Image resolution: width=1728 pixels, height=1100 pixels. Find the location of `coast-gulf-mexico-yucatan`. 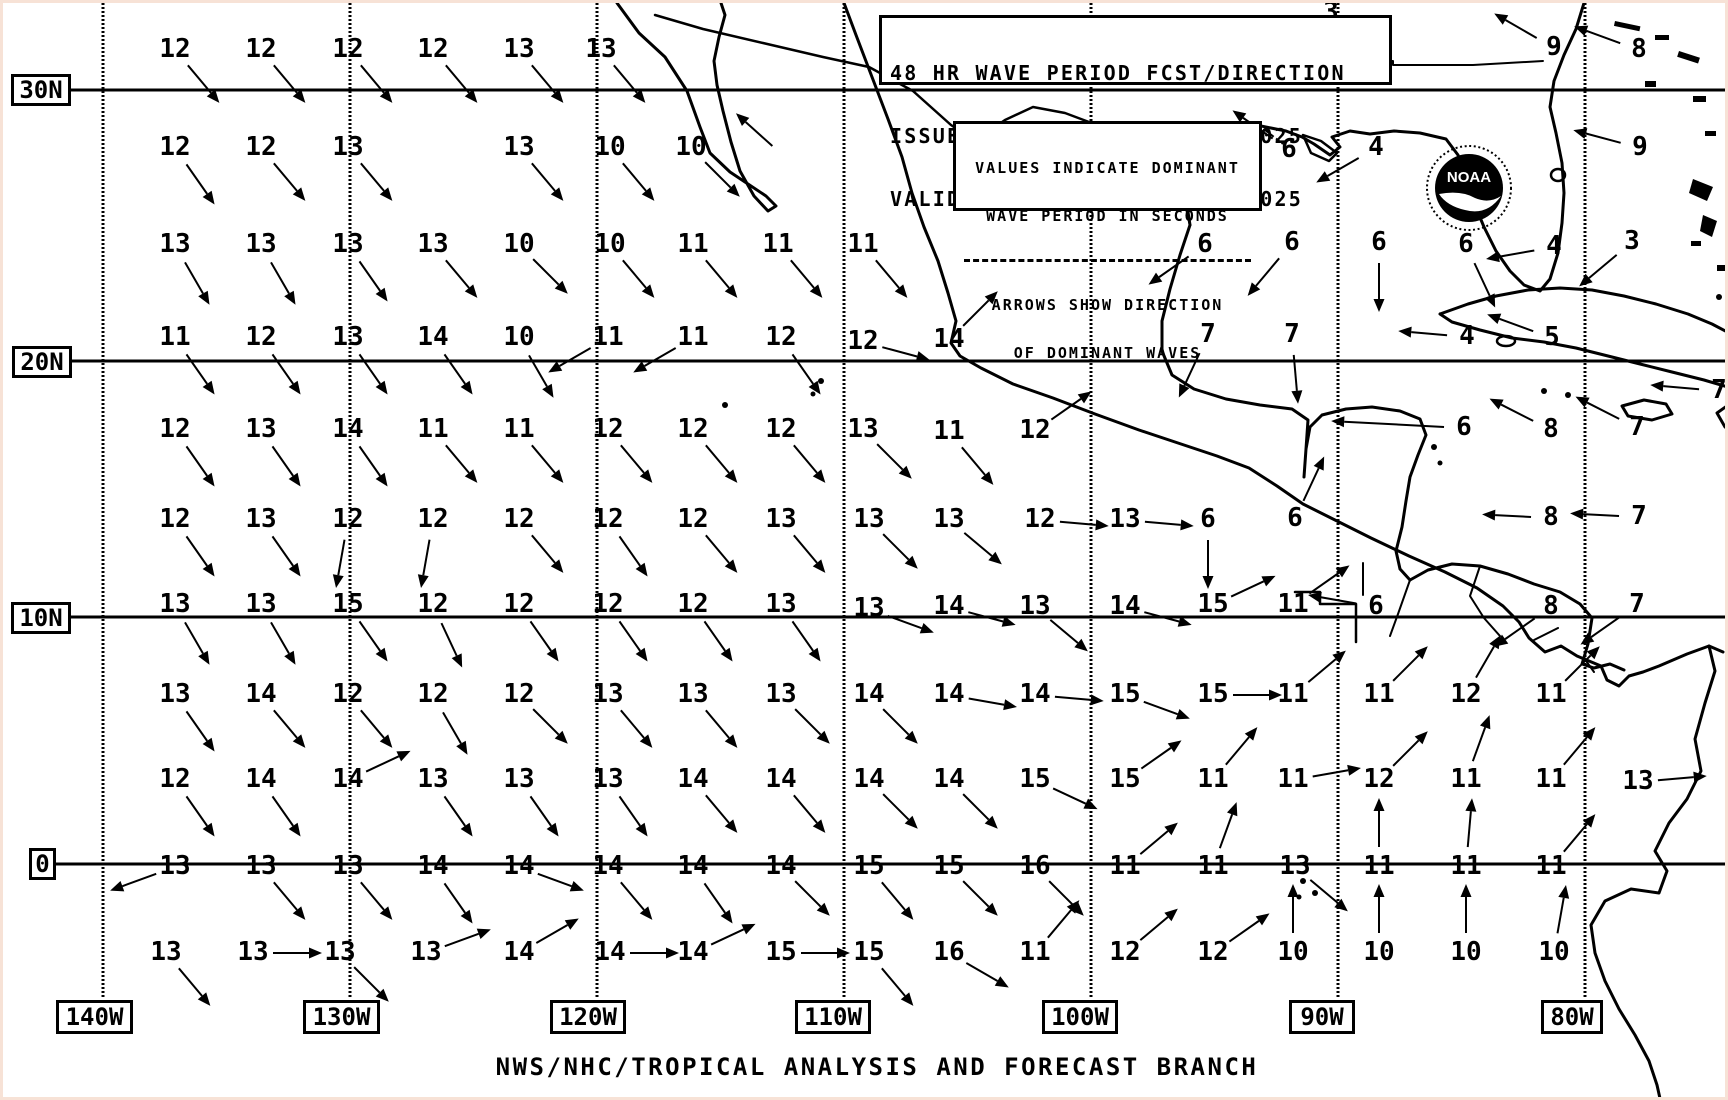

coast-gulf-mexico-yucatan is located at coordinates (1294, 402).